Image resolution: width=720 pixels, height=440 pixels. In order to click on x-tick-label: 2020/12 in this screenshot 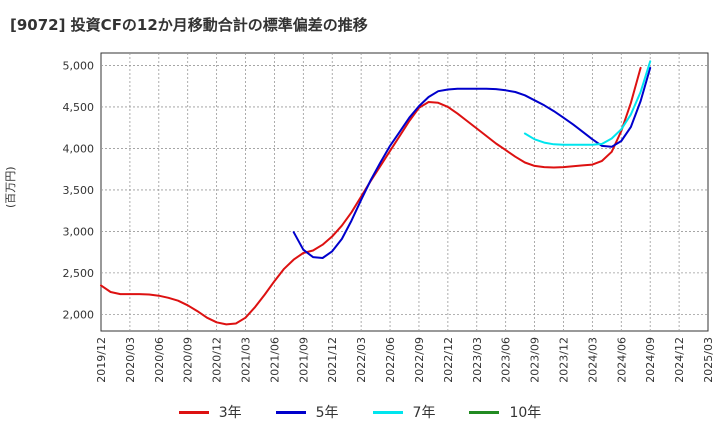, I will do `click(217, 360)`.